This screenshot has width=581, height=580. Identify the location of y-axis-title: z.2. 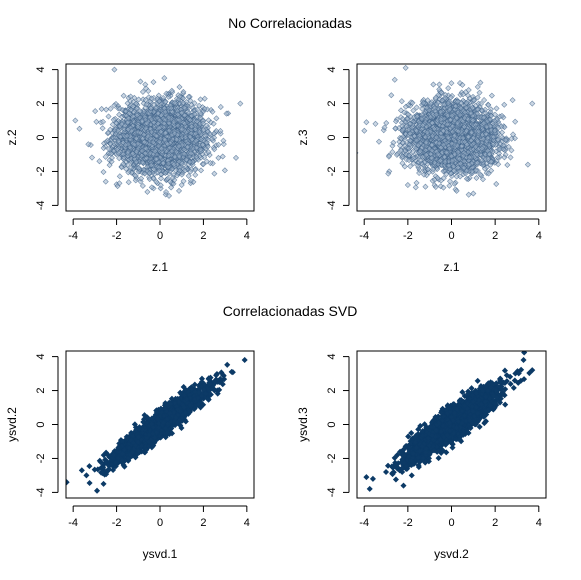
(12, 137).